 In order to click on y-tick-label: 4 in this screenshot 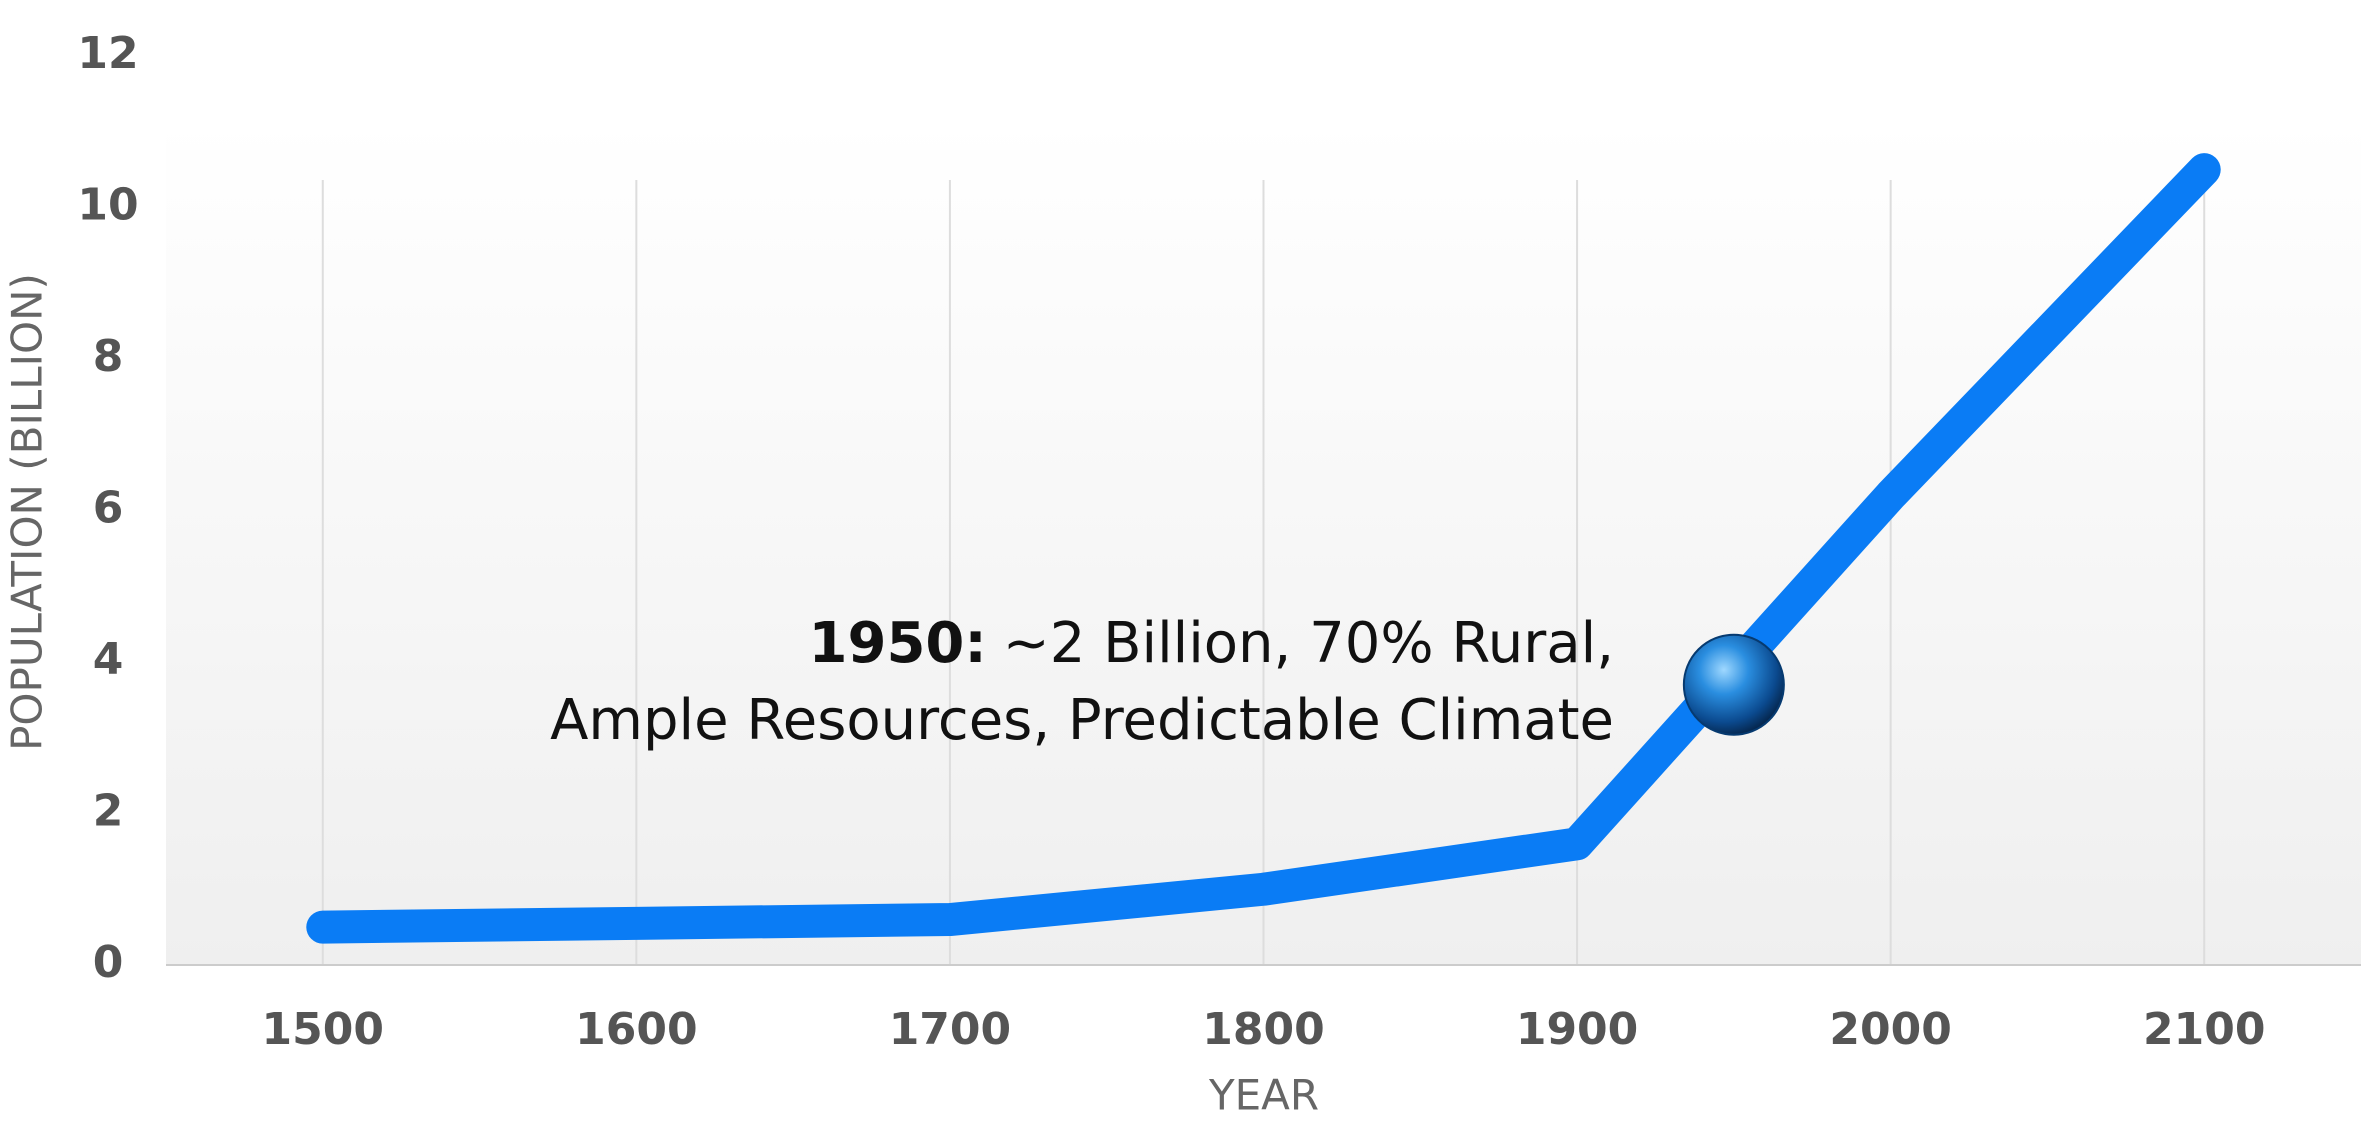, I will do `click(108, 659)`.